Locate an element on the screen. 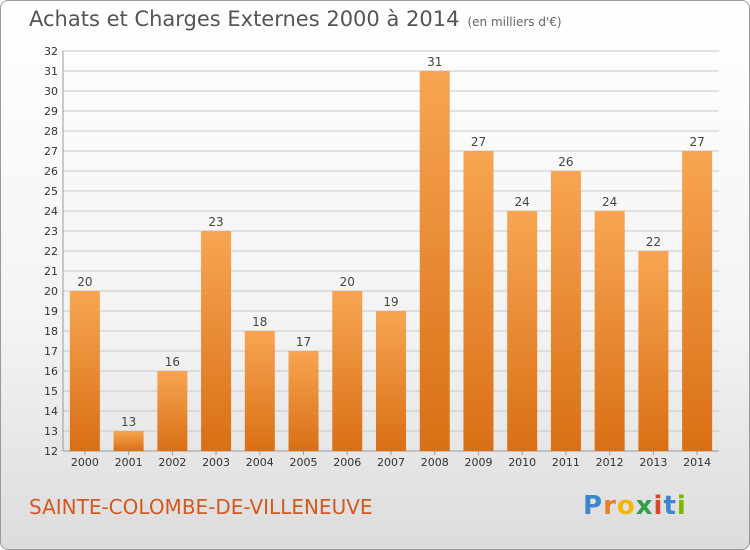  value-label-2007: 19 is located at coordinates (390, 302).